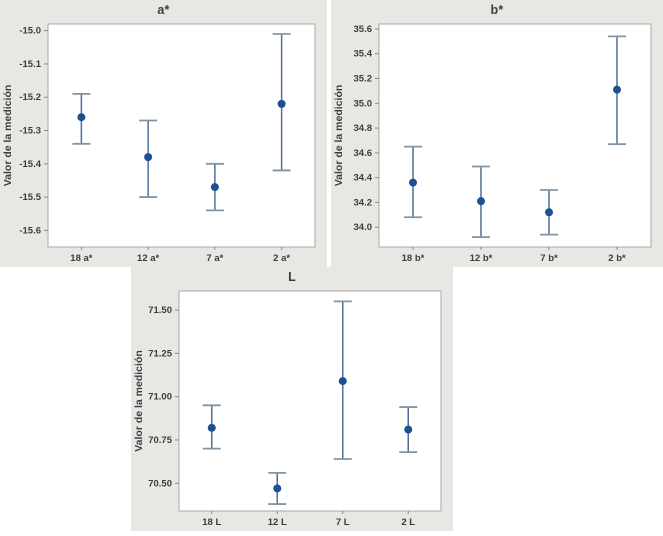  Describe the element at coordinates (160, 397) in the screenshot. I see `y-tick-label: 71.00` at that location.